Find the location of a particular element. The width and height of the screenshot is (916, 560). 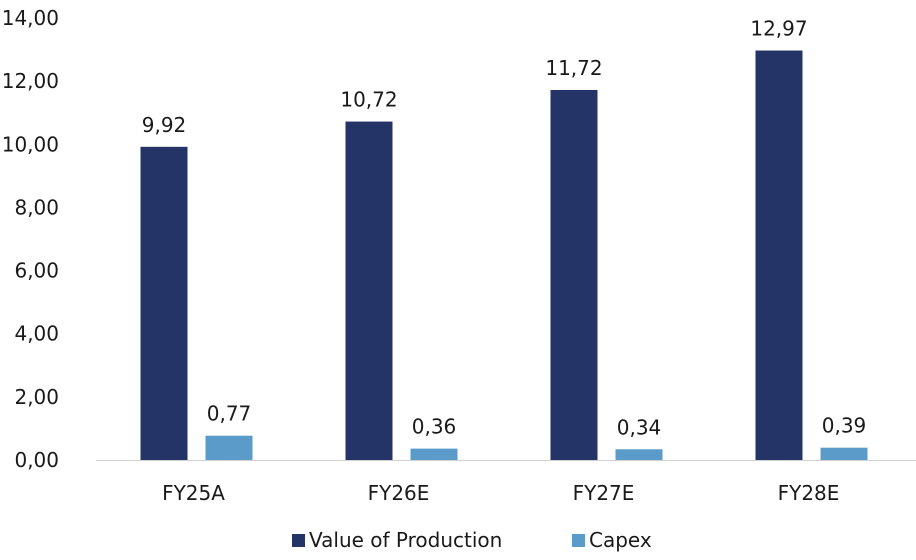

y-tick-label: 12,00 is located at coordinates (30, 81).